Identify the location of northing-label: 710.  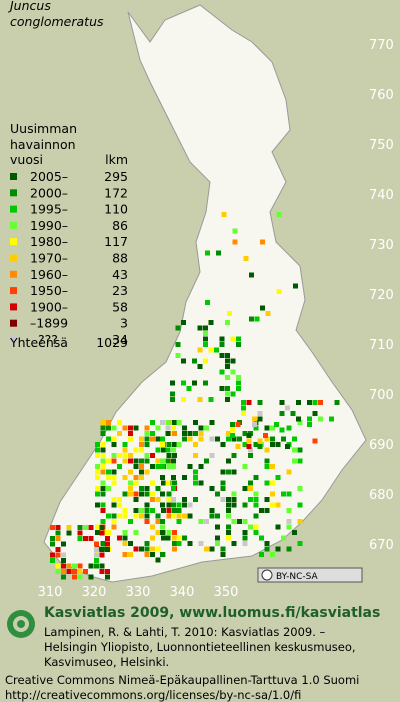
(381, 345).